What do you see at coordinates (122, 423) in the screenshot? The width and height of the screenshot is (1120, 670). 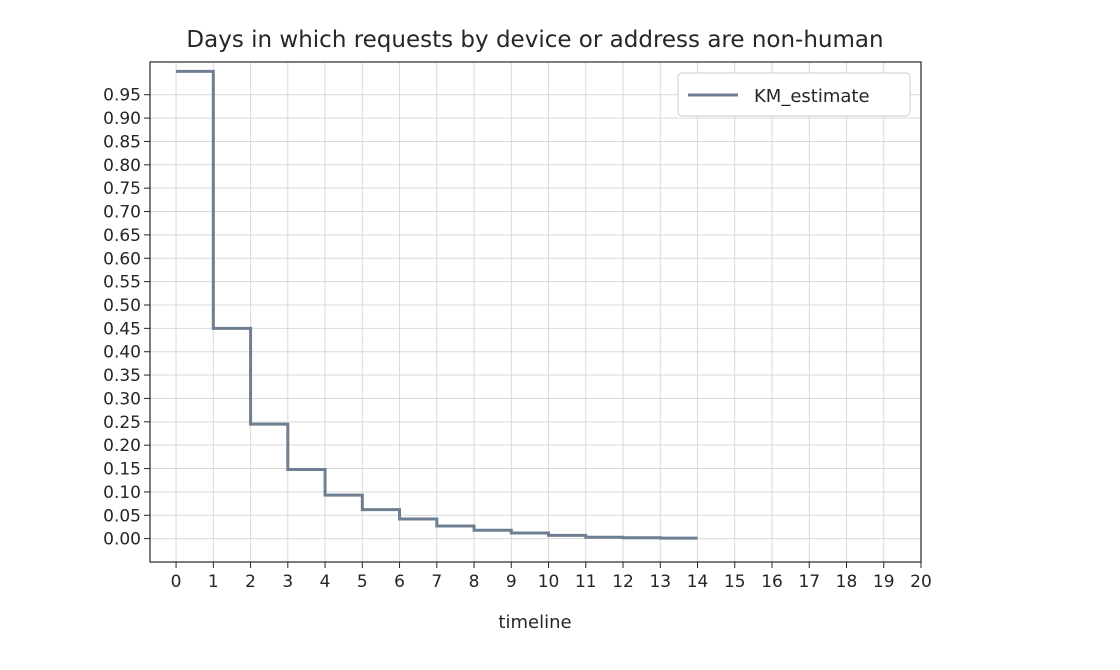 I see `y-tick-label: 0.25` at bounding box center [122, 423].